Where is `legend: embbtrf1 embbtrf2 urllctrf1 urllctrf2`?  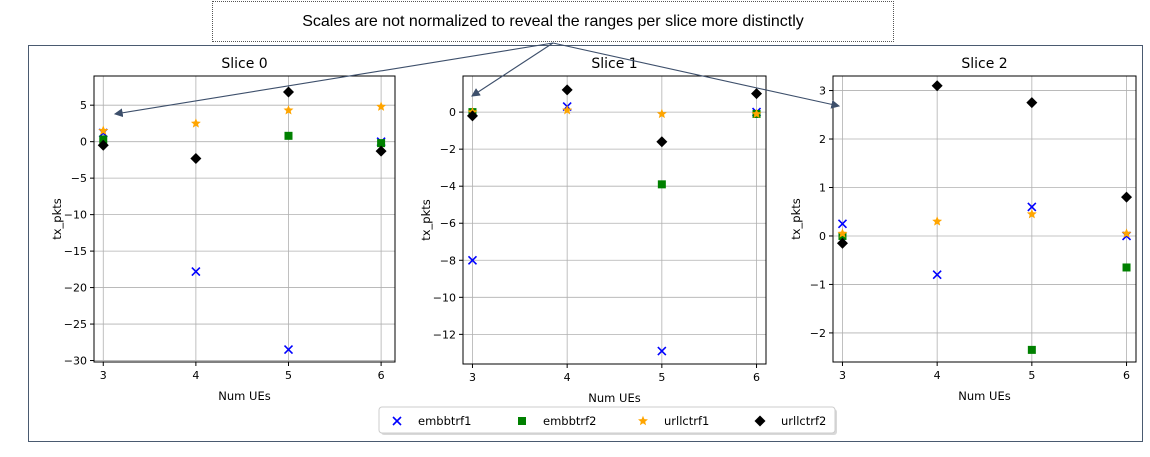 legend: embbtrf1 embbtrf2 urllctrf1 urllctrf2 is located at coordinates (607, 420).